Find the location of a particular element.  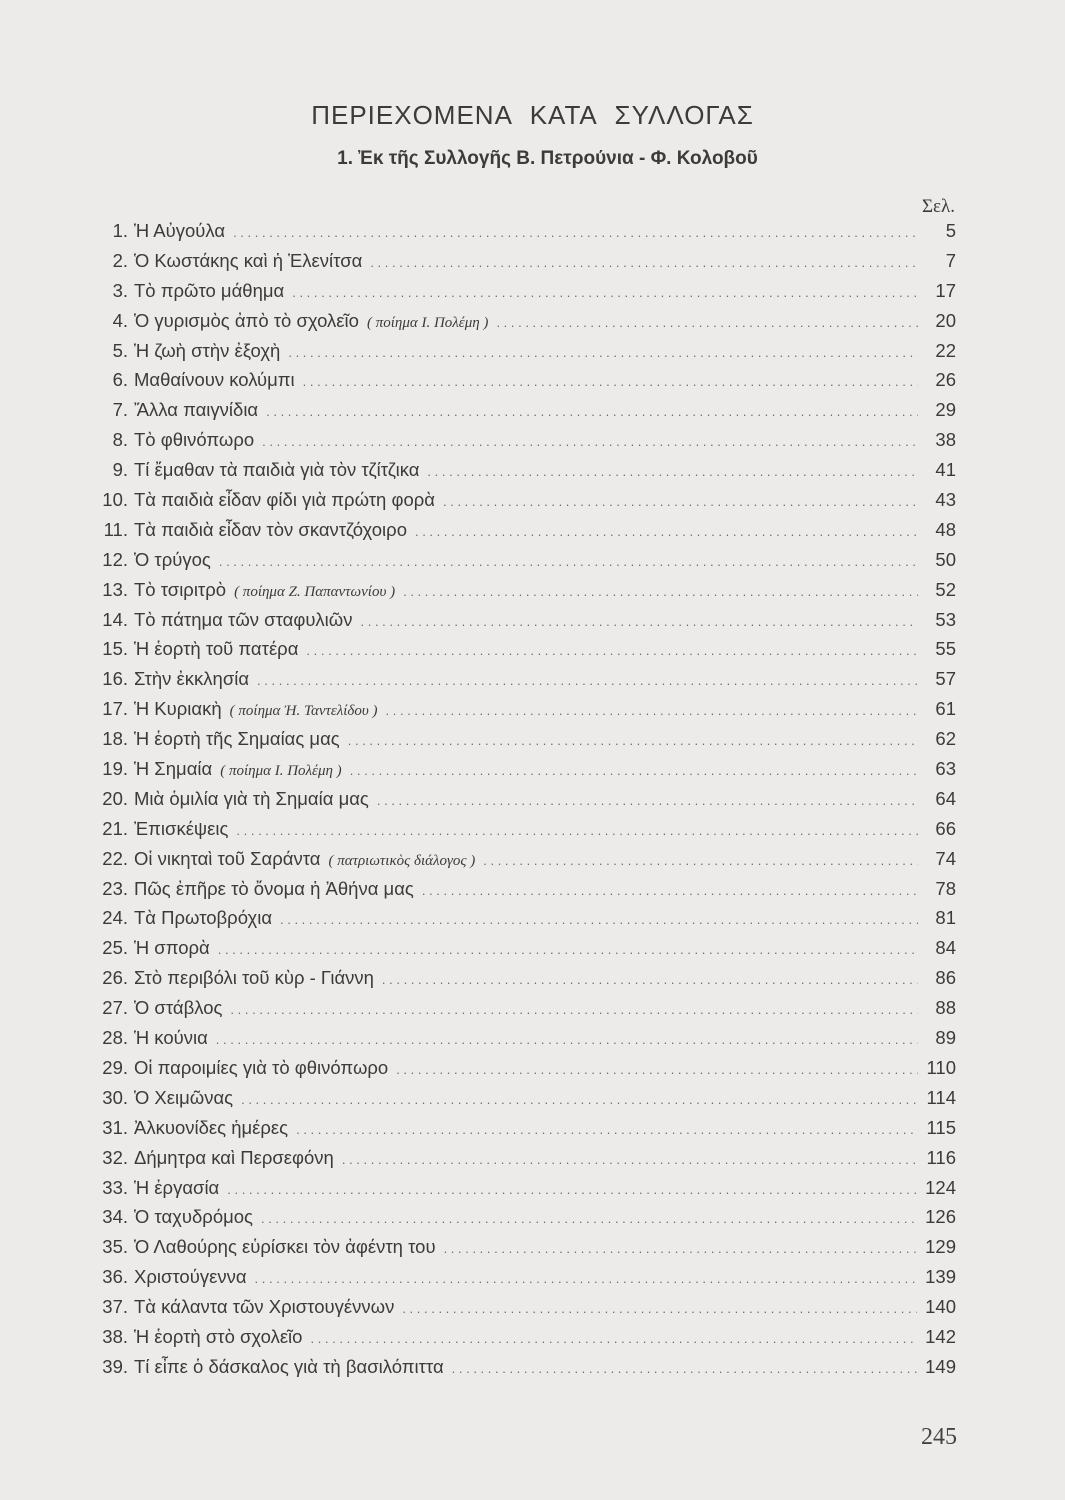

toc-entry: 10. Τὰ παιδιὰ εἶδαν φίδι γιὰ πρώτη φορὰ 43 is located at coordinates (523, 504).